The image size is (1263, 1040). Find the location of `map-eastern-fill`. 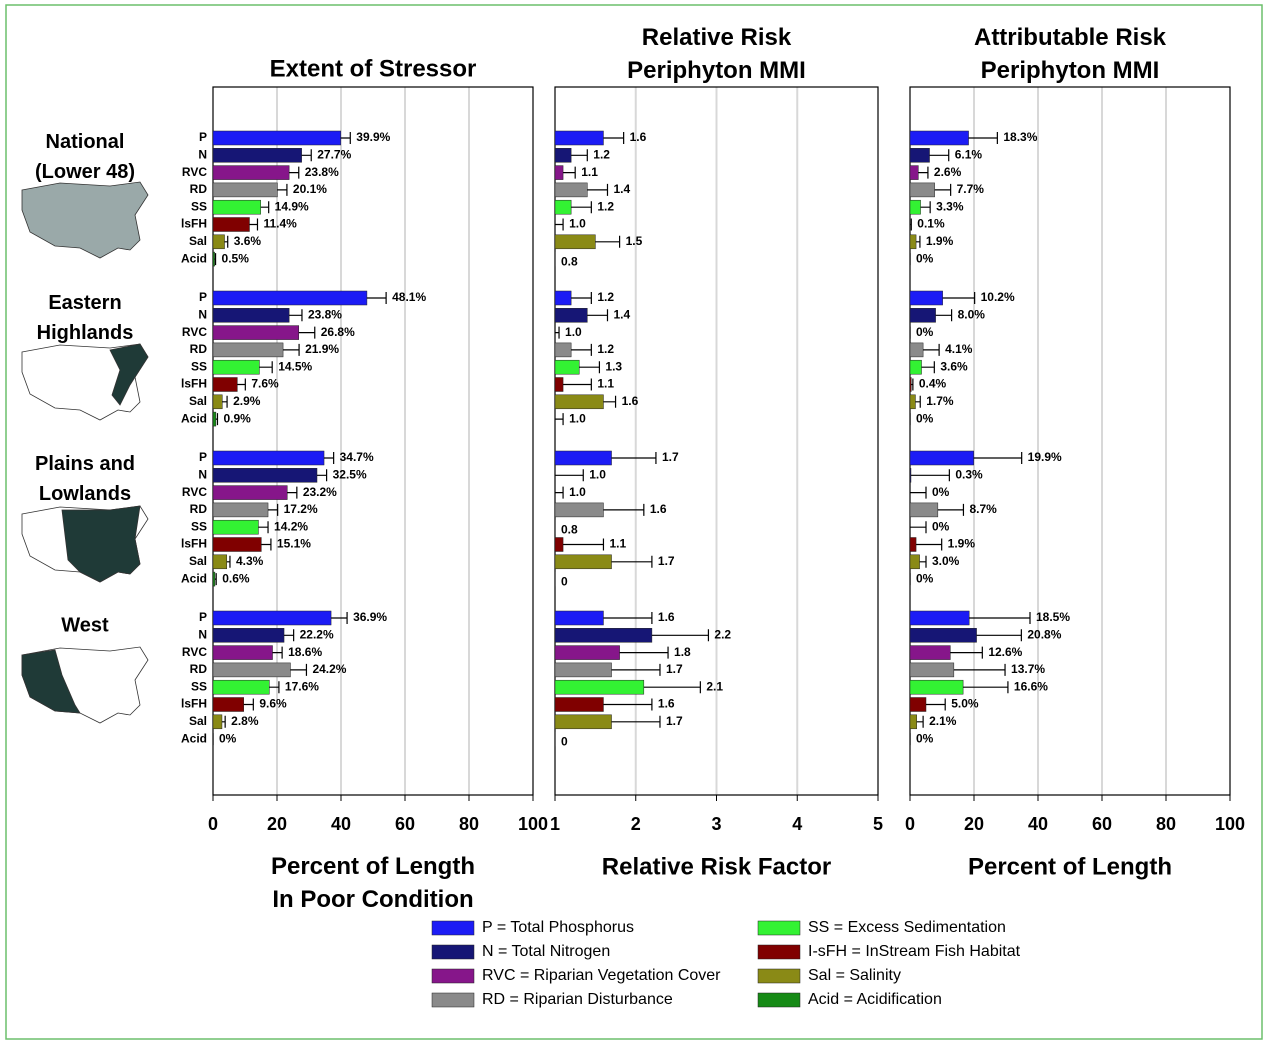

map-eastern-fill is located at coordinates (129, 374).